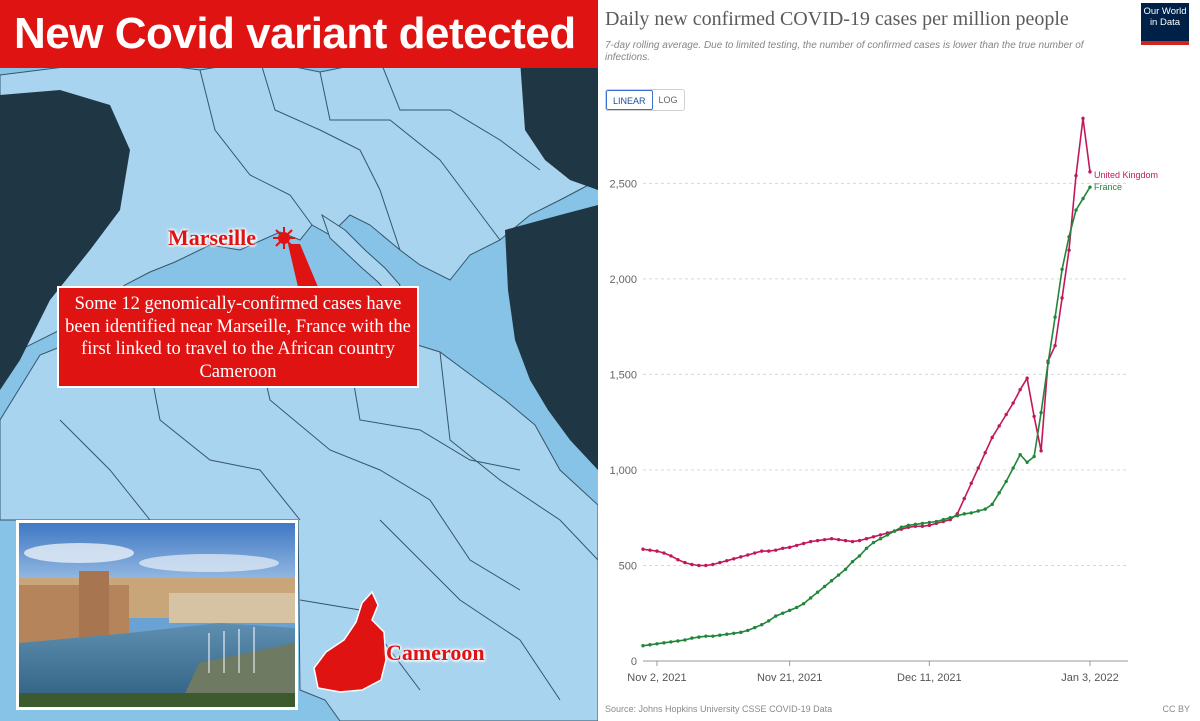 The width and height of the screenshot is (1200, 721). I want to click on y-tick-label: 0, so click(634, 662).